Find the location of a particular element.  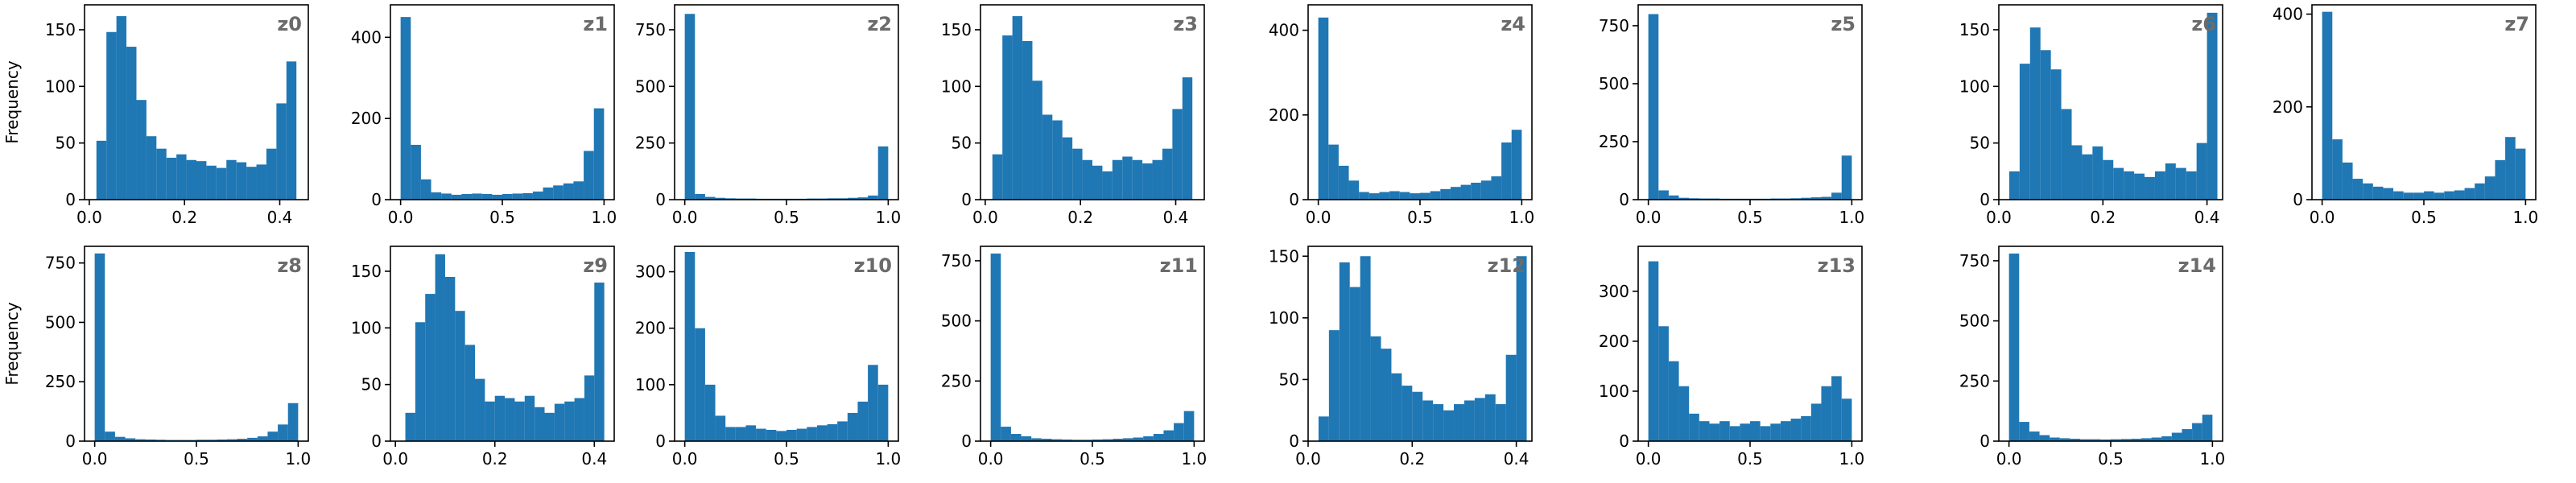

histogram-panel-z2: 0.0 0.5 1.0 0 250 500 750 z2 is located at coordinates (768, 116).